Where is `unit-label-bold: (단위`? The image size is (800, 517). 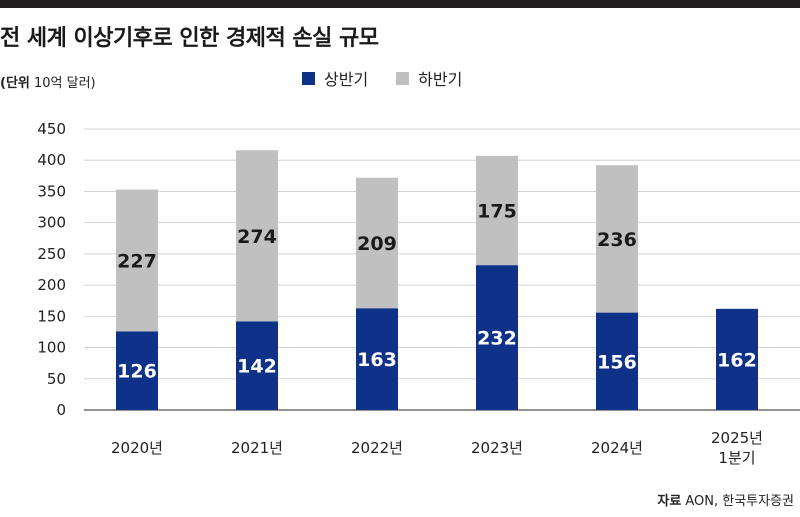
unit-label-bold: (단위 is located at coordinates (15, 83).